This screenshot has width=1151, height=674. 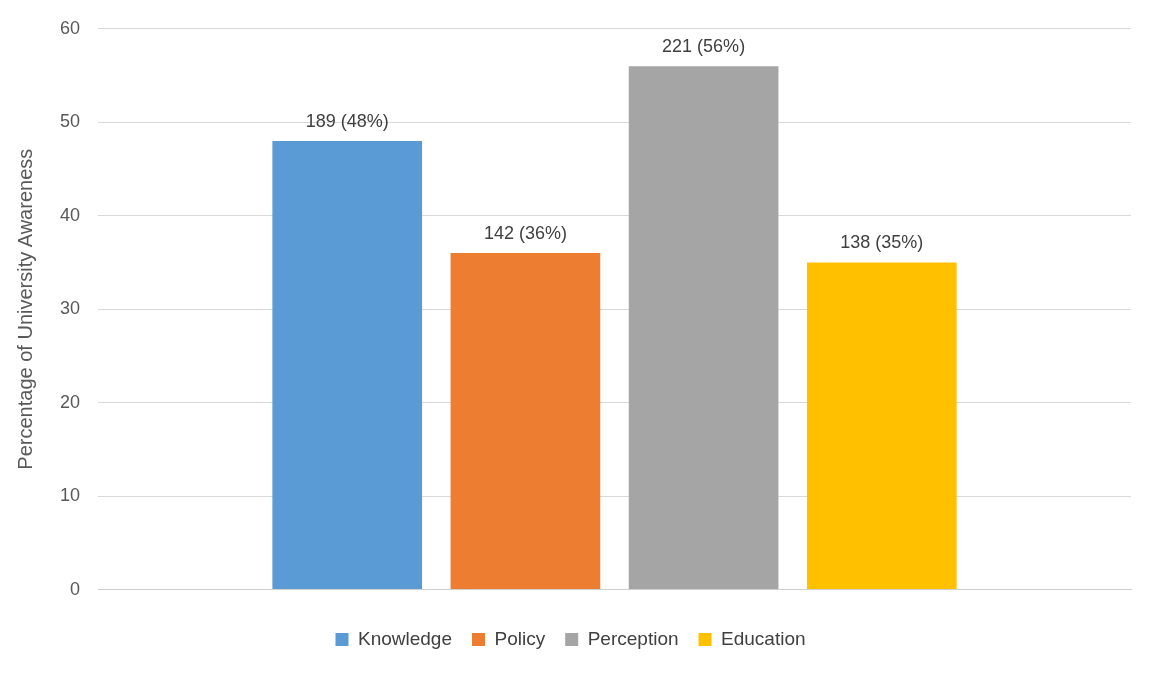 What do you see at coordinates (347, 120) in the screenshot?
I see `data-label: 189 (48%)` at bounding box center [347, 120].